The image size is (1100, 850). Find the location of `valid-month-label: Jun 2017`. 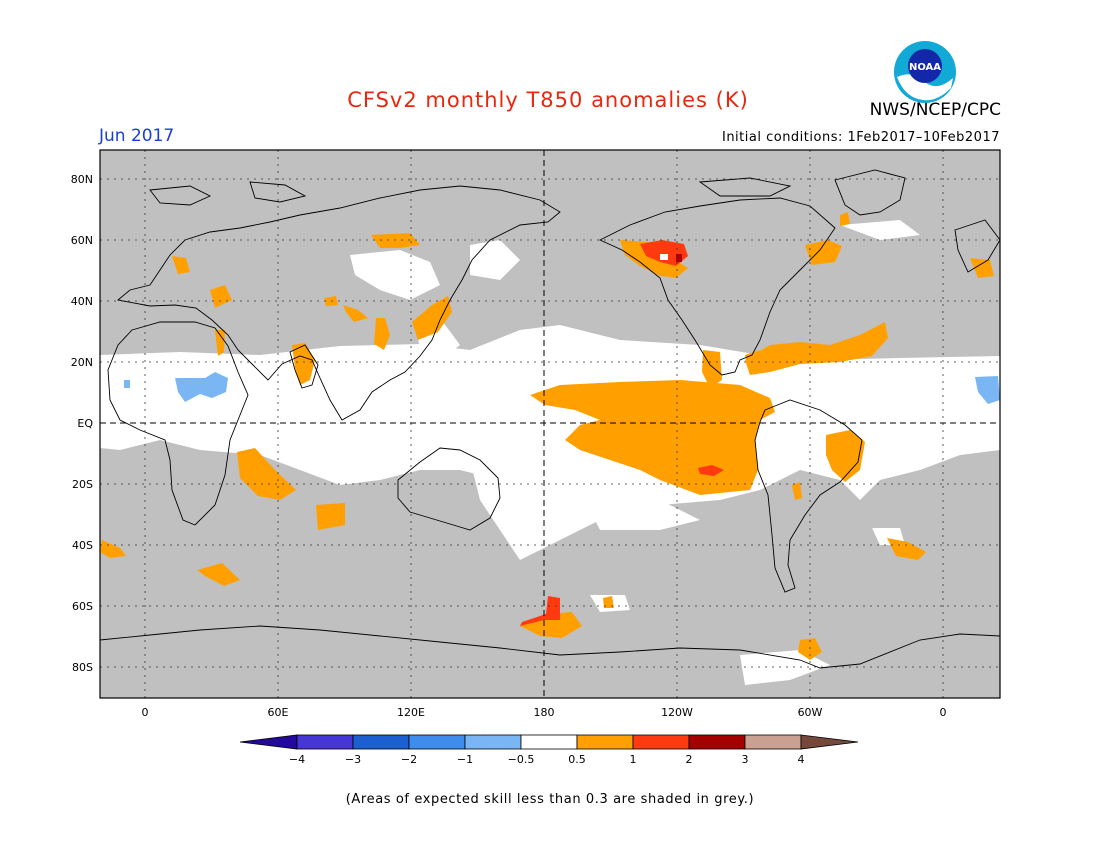

valid-month-label: Jun 2017 is located at coordinates (137, 136).